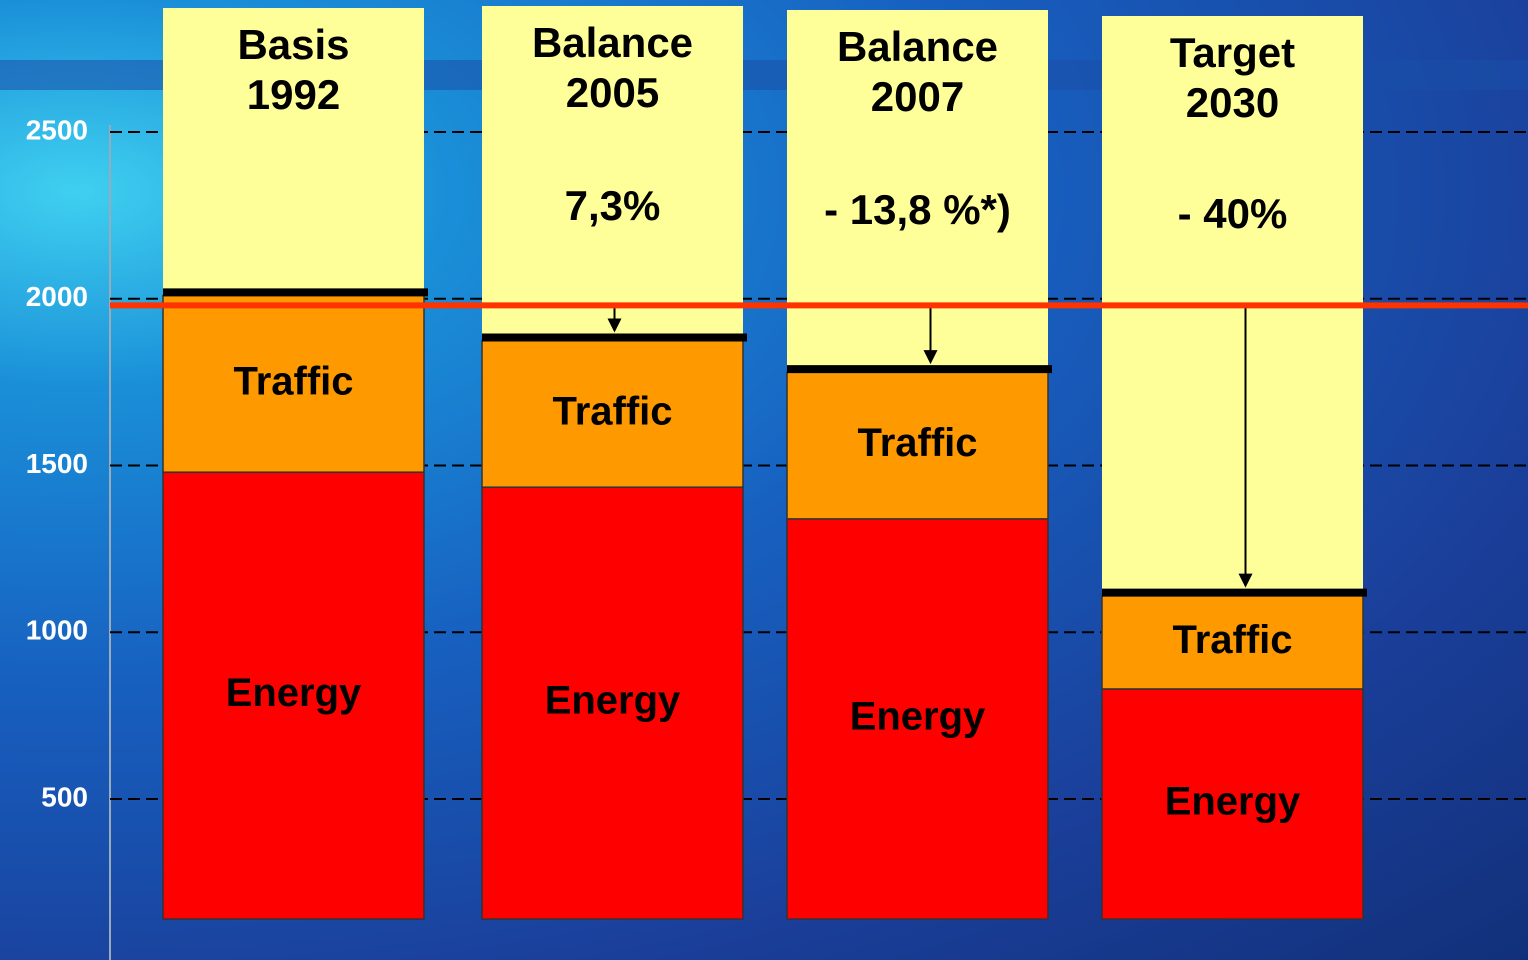 The width and height of the screenshot is (1528, 960). Describe the element at coordinates (57, 129) in the screenshot. I see `y-tick-label: 2500` at that location.